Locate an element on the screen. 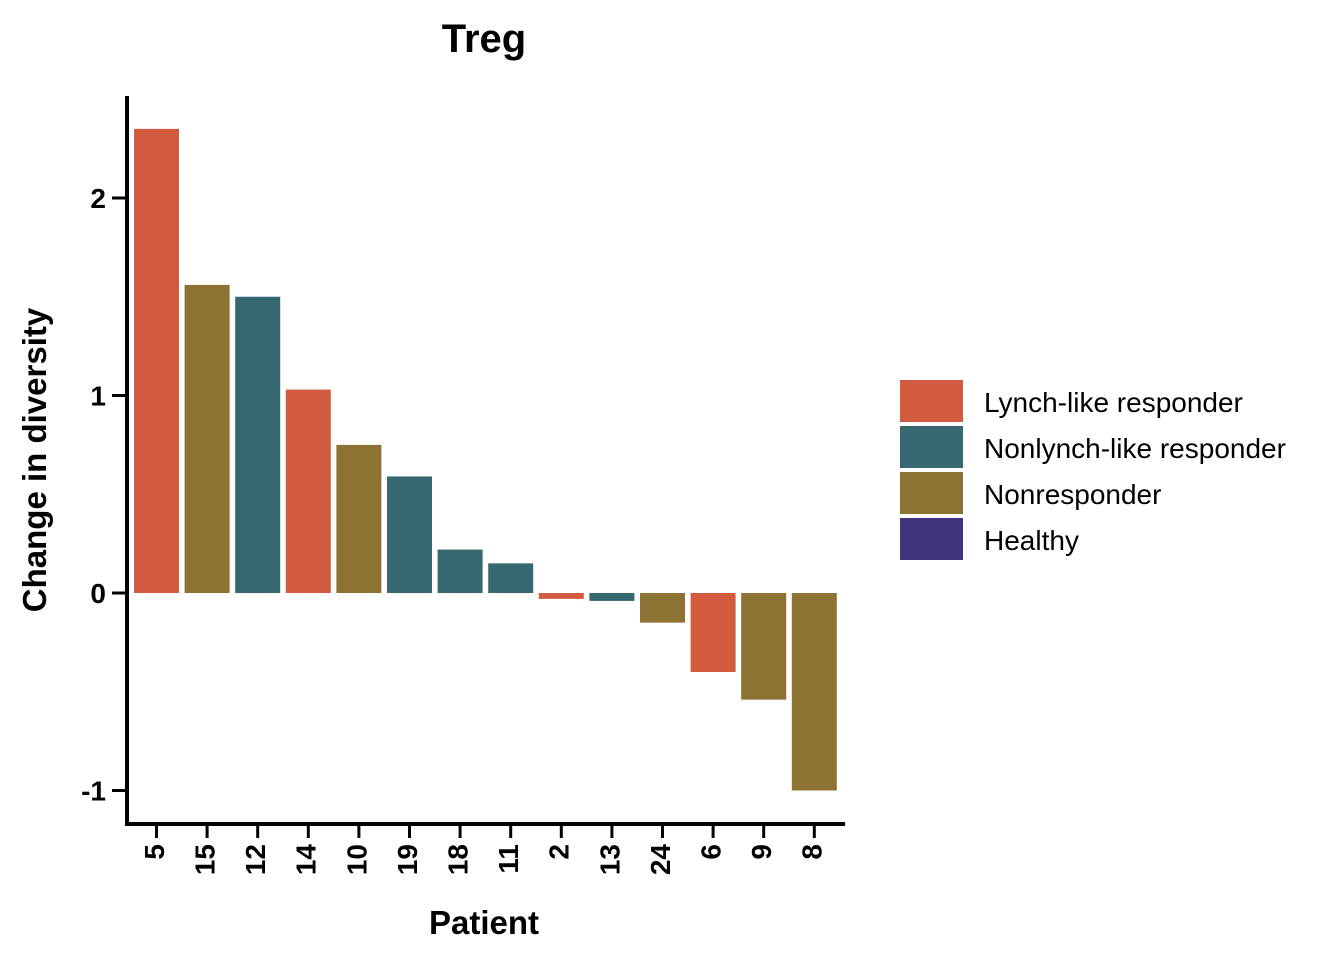 Image resolution: width=1344 pixels, height=960 pixels. y-ticks-group: -1 0 1 2 is located at coordinates (104, 495).